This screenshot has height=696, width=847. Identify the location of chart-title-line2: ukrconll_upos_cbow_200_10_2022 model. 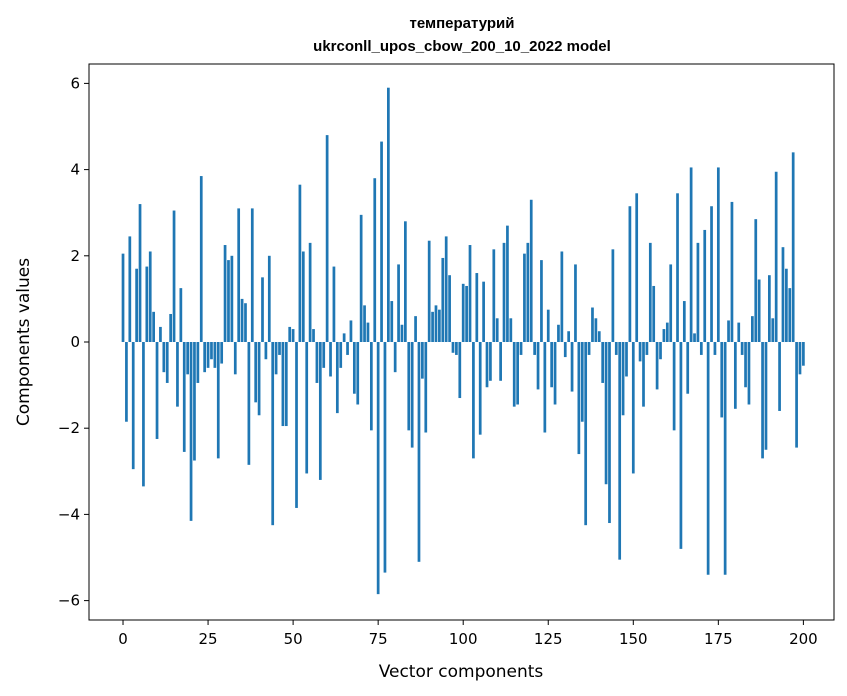
(462, 46).